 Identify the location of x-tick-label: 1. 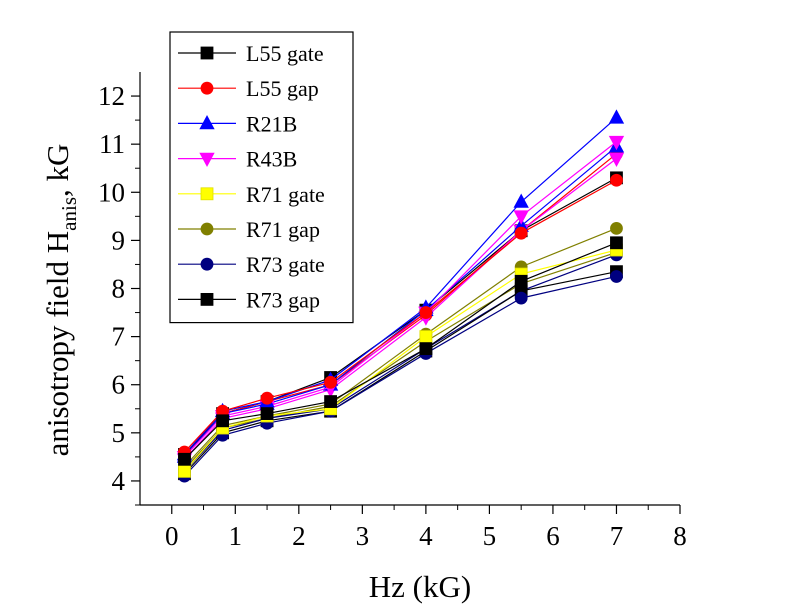
(236, 536).